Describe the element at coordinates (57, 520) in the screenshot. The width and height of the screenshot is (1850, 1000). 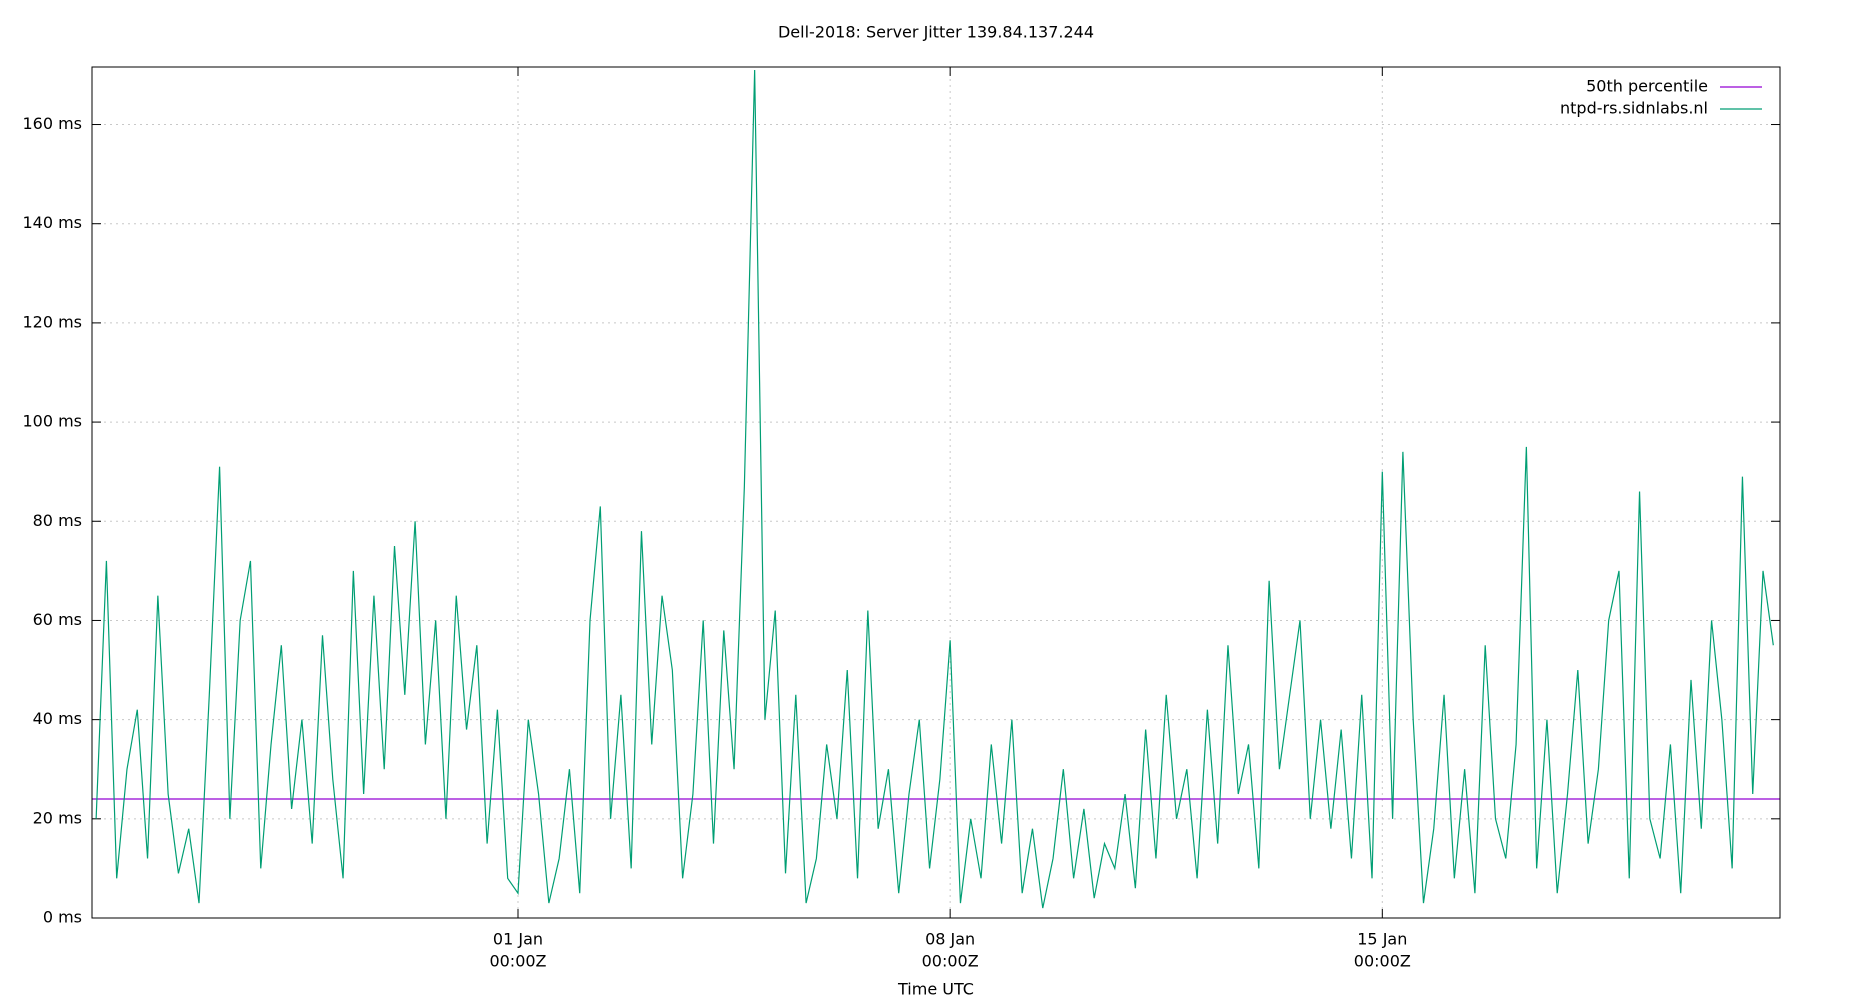
I see `y-tick-label: 80 ms` at that location.